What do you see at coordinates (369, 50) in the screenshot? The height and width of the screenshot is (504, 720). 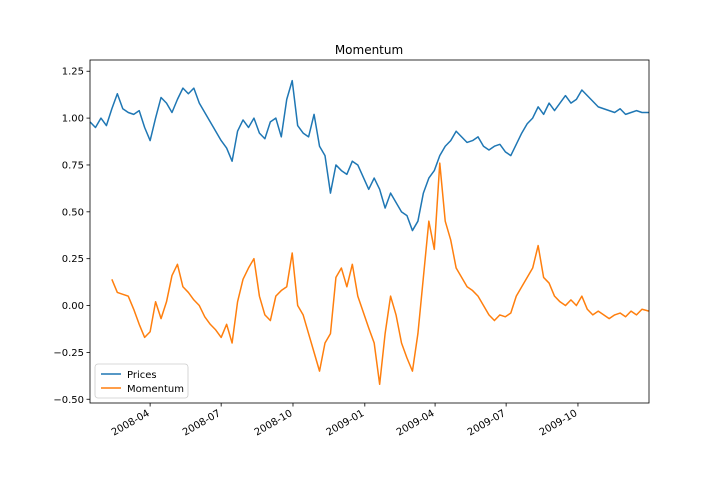 I see `chart-title: Momentum` at bounding box center [369, 50].